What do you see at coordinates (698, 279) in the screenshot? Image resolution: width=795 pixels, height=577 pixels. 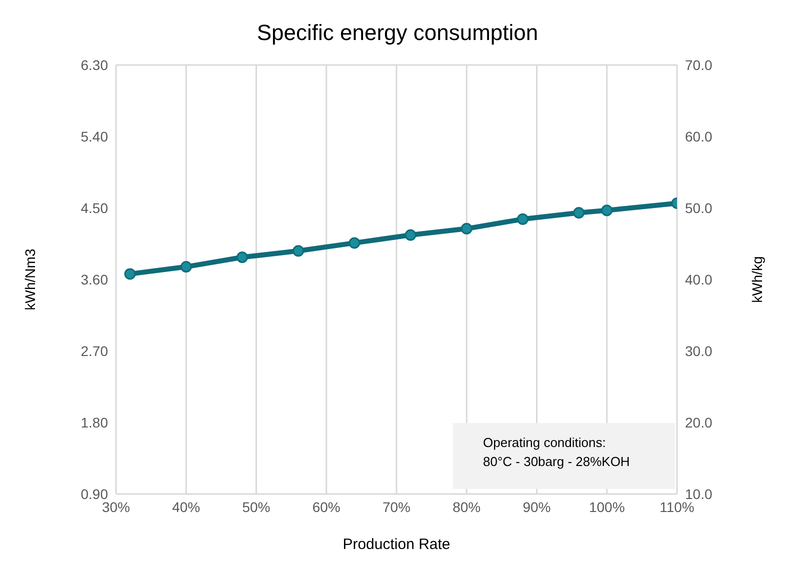 I see `y2-tick-label: 40.0` at bounding box center [698, 279].